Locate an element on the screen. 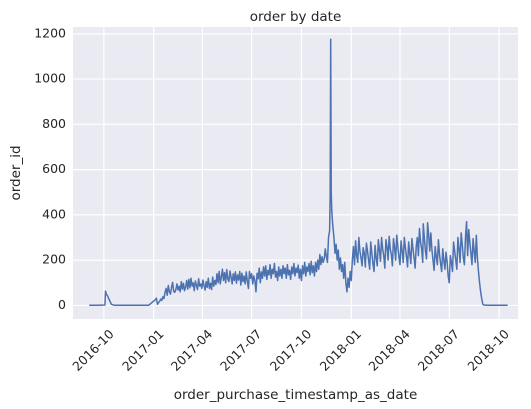 This screenshot has width=531, height=409. y-axis-ticks: 0 200 400 600 800 1000 1200 is located at coordinates (50, 168).